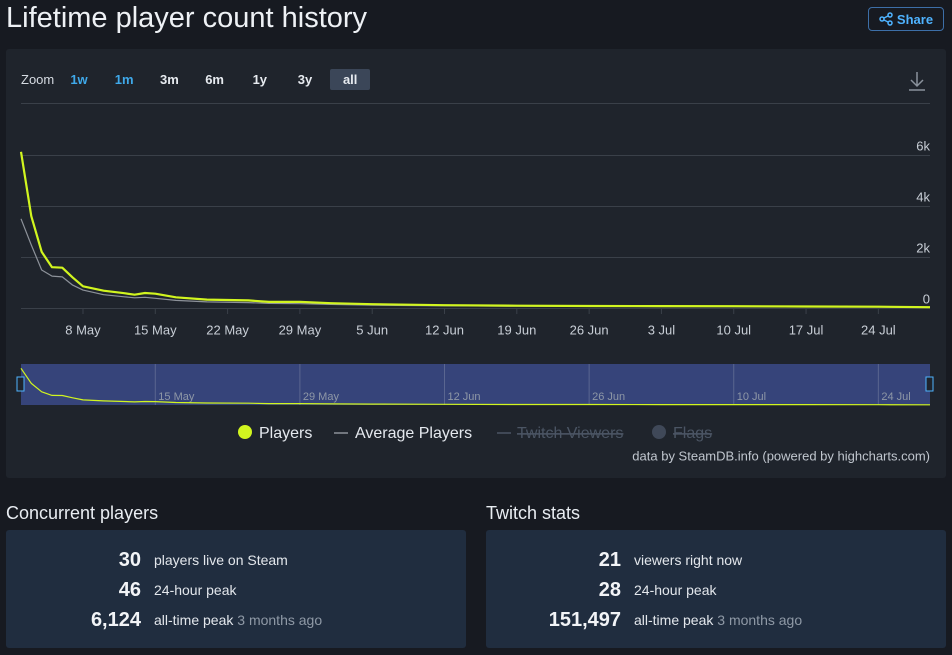  I want to click on share-button: Share, so click(906, 19).